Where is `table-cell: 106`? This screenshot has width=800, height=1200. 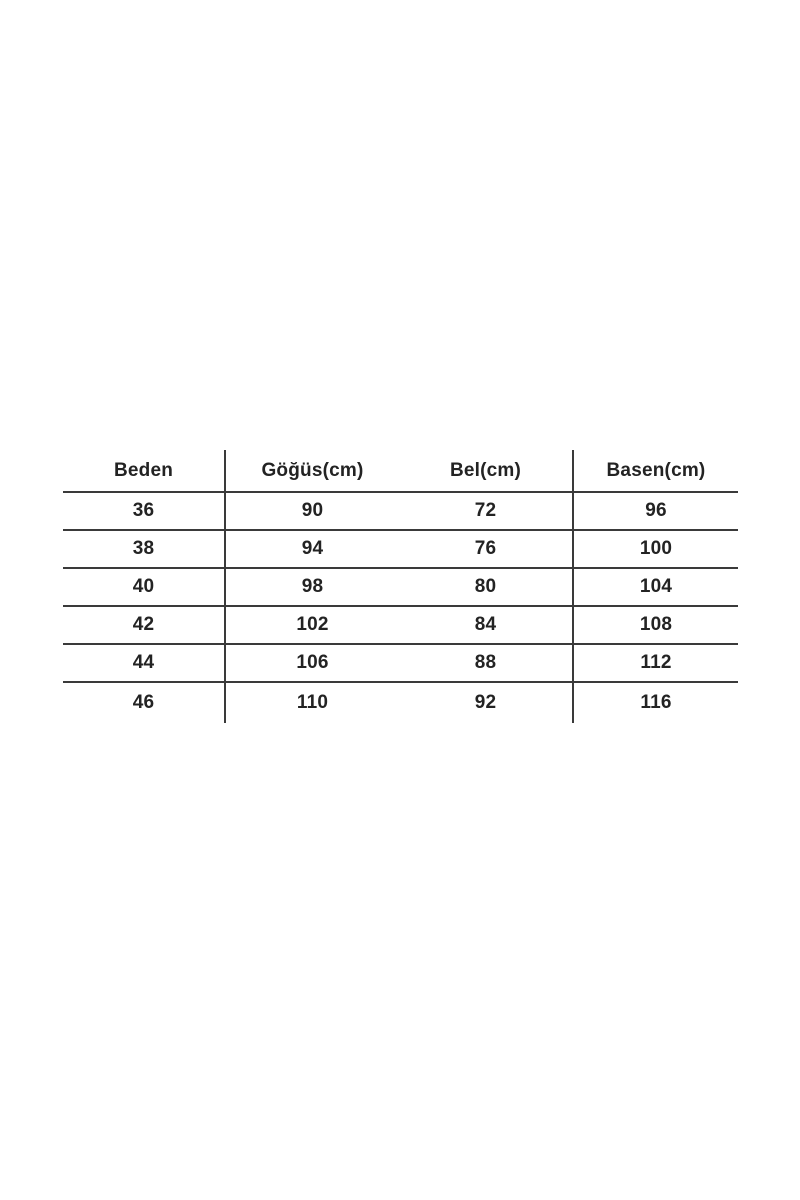
table-cell: 106 is located at coordinates (312, 663).